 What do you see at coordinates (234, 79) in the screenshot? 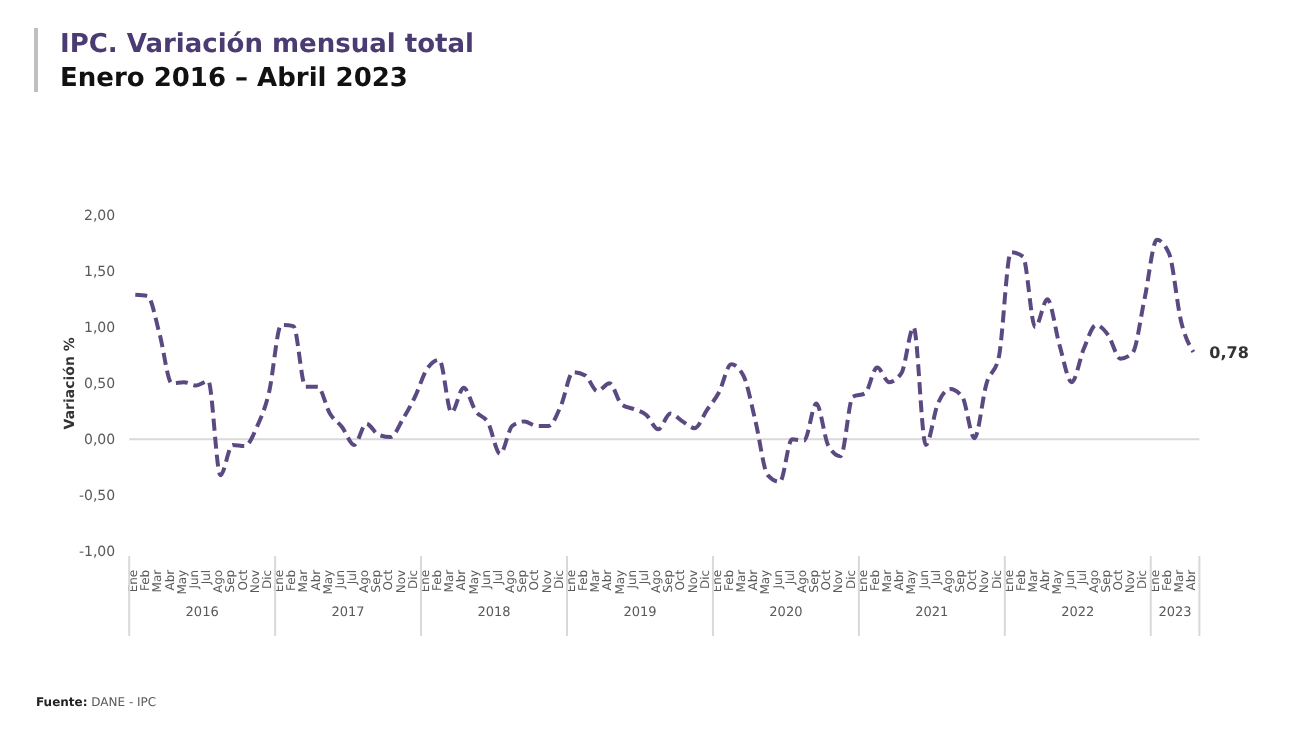
I see `chart-subtitle: Enero 2016 – Abril 2023` at bounding box center [234, 79].